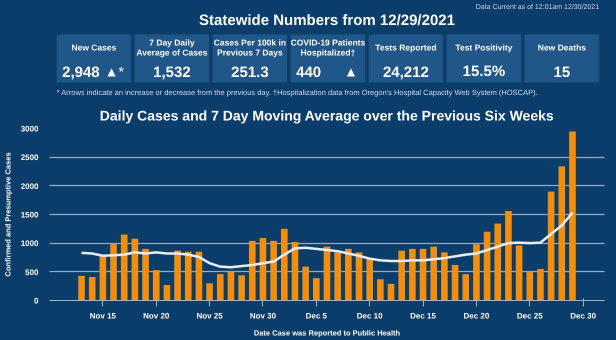 The width and height of the screenshot is (616, 340). I want to click on x-tick-label: Dec 15, so click(423, 316).